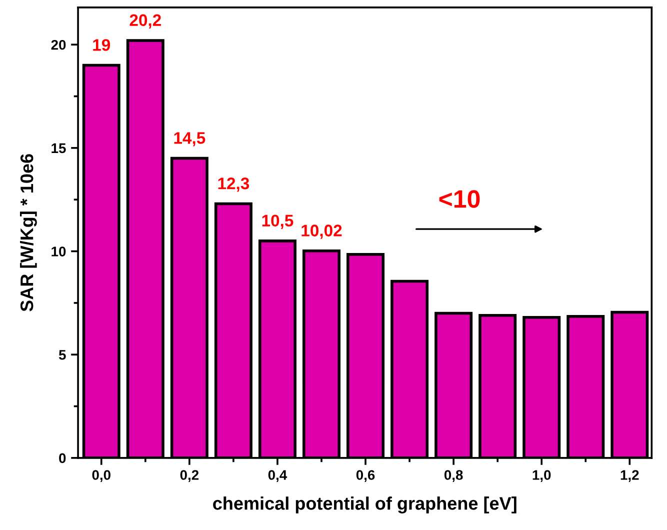 Image resolution: width=667 pixels, height=530 pixels. What do you see at coordinates (322, 231) in the screenshot?
I see `data-label: 10,02` at bounding box center [322, 231].